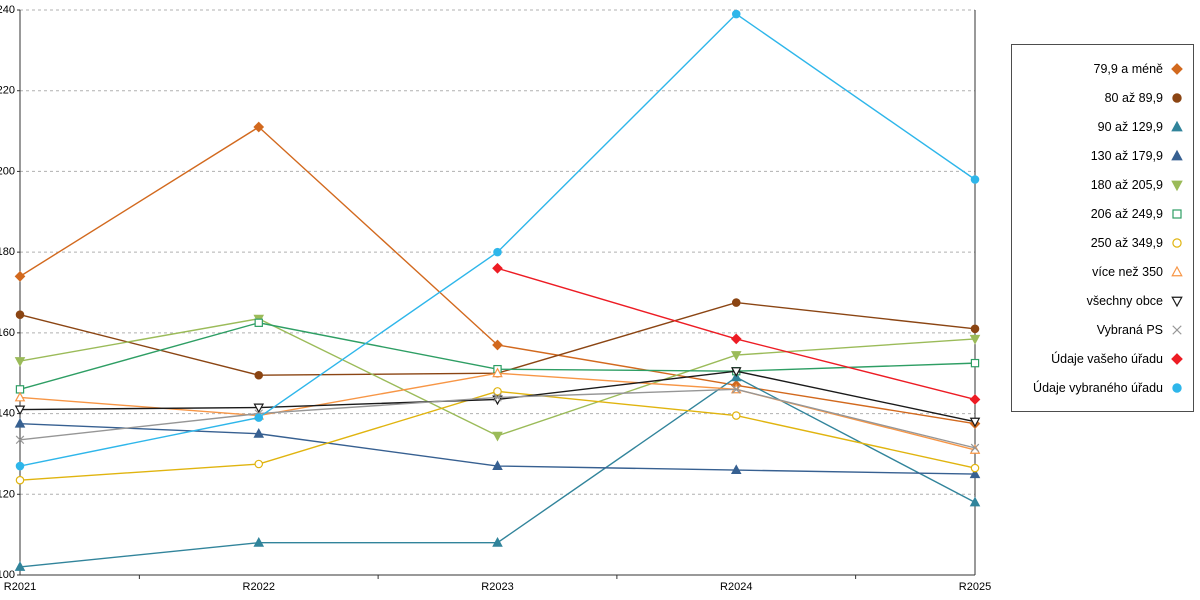 The width and height of the screenshot is (1200, 600). What do you see at coordinates (259, 587) in the screenshot?
I see `x-tick-label: R2022` at bounding box center [259, 587].